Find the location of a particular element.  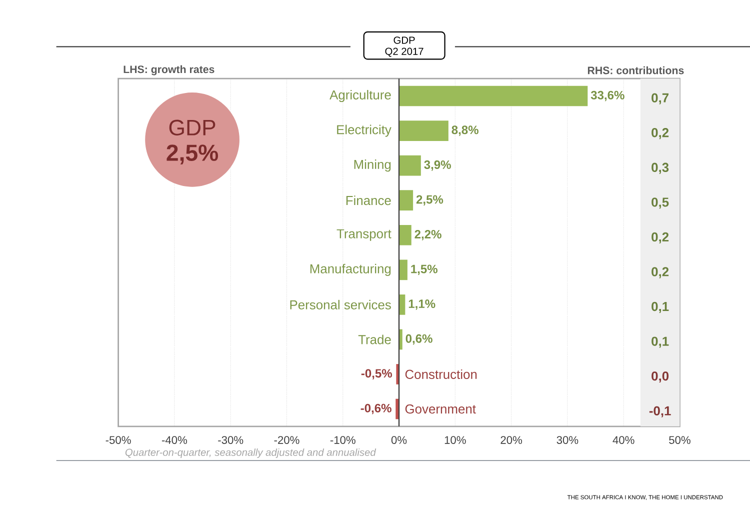

x-tick-label: 50% is located at coordinates (679, 440).